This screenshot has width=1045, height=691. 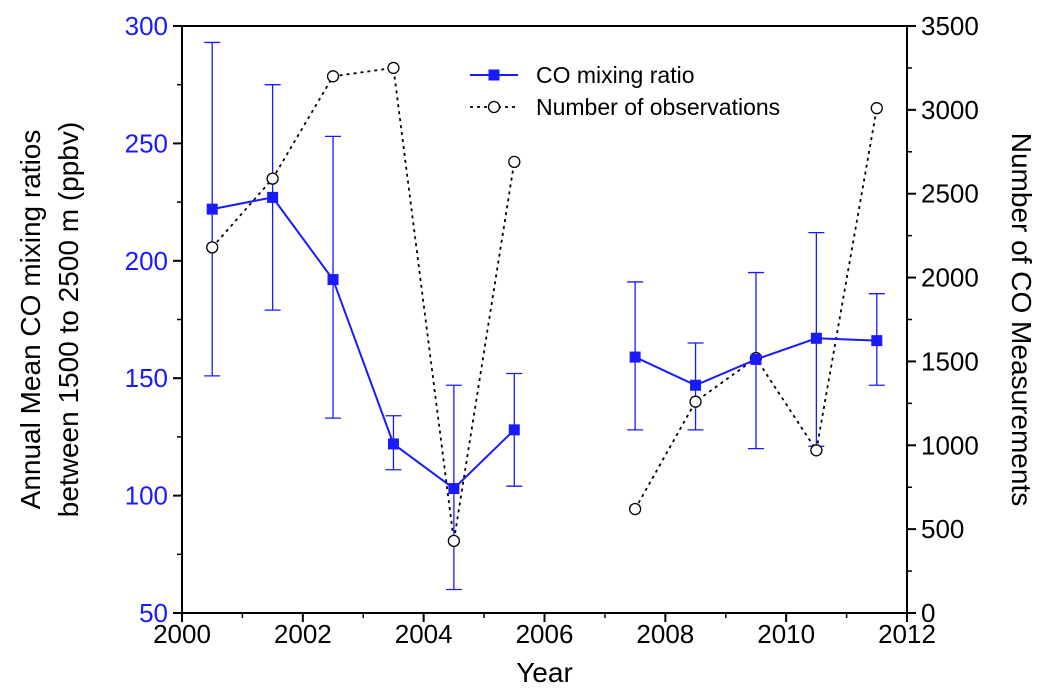 What do you see at coordinates (615, 75) in the screenshot?
I see `legend-co-label: CO mixing ratio` at bounding box center [615, 75].